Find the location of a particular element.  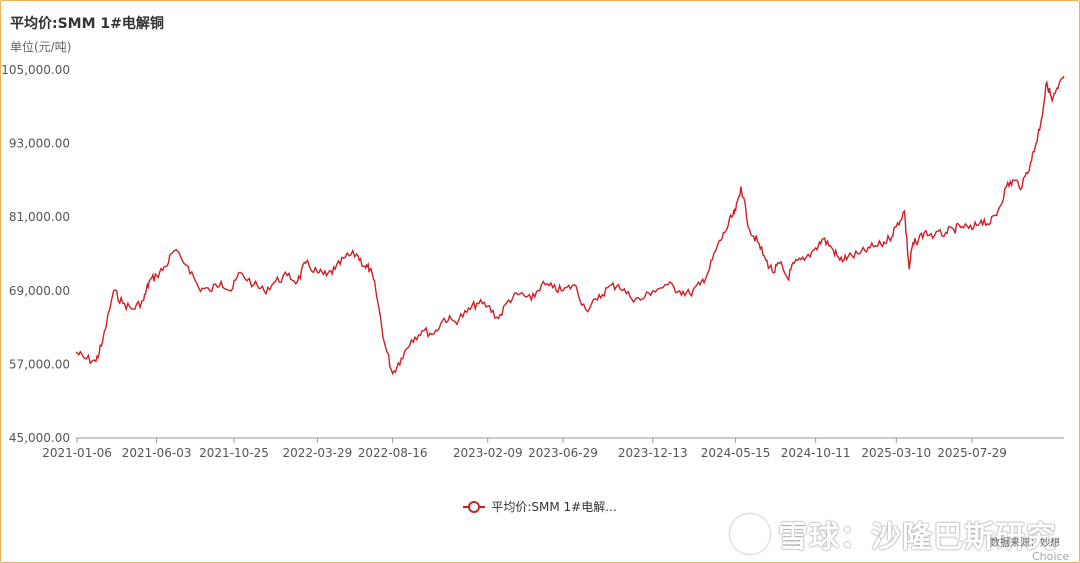

y-axis-unit-label: 单位(元/吨) is located at coordinates (41, 47).